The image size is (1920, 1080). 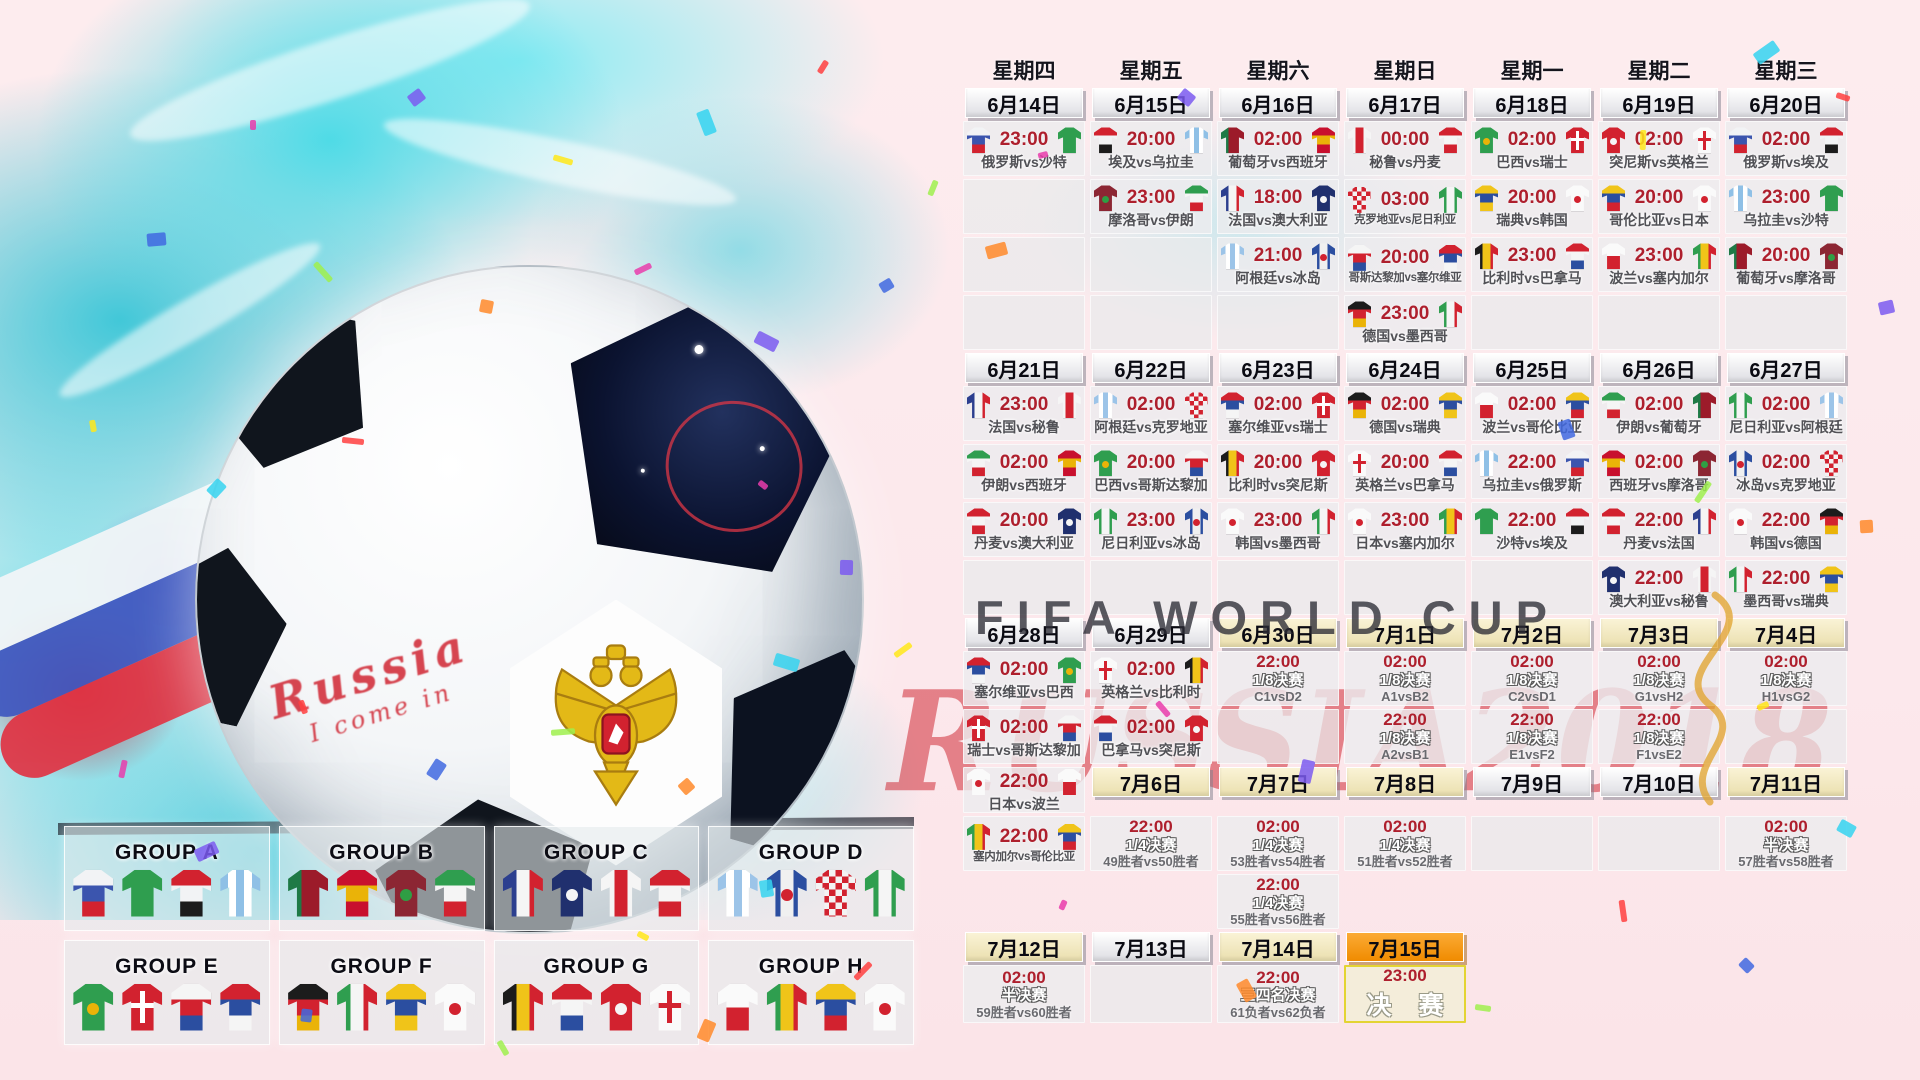 I want to click on knockout-cell: 02:00 半决赛 57胜者vs58胜者, so click(x=1786, y=843).